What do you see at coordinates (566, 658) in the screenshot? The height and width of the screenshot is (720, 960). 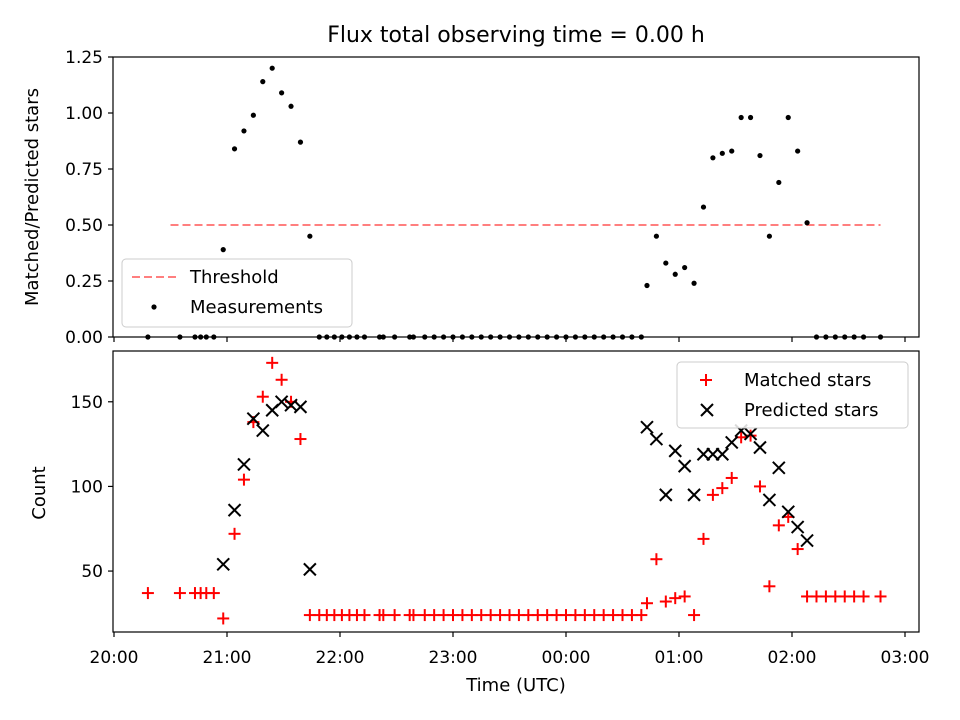 I see `x-tick-label: 00:00` at bounding box center [566, 658].